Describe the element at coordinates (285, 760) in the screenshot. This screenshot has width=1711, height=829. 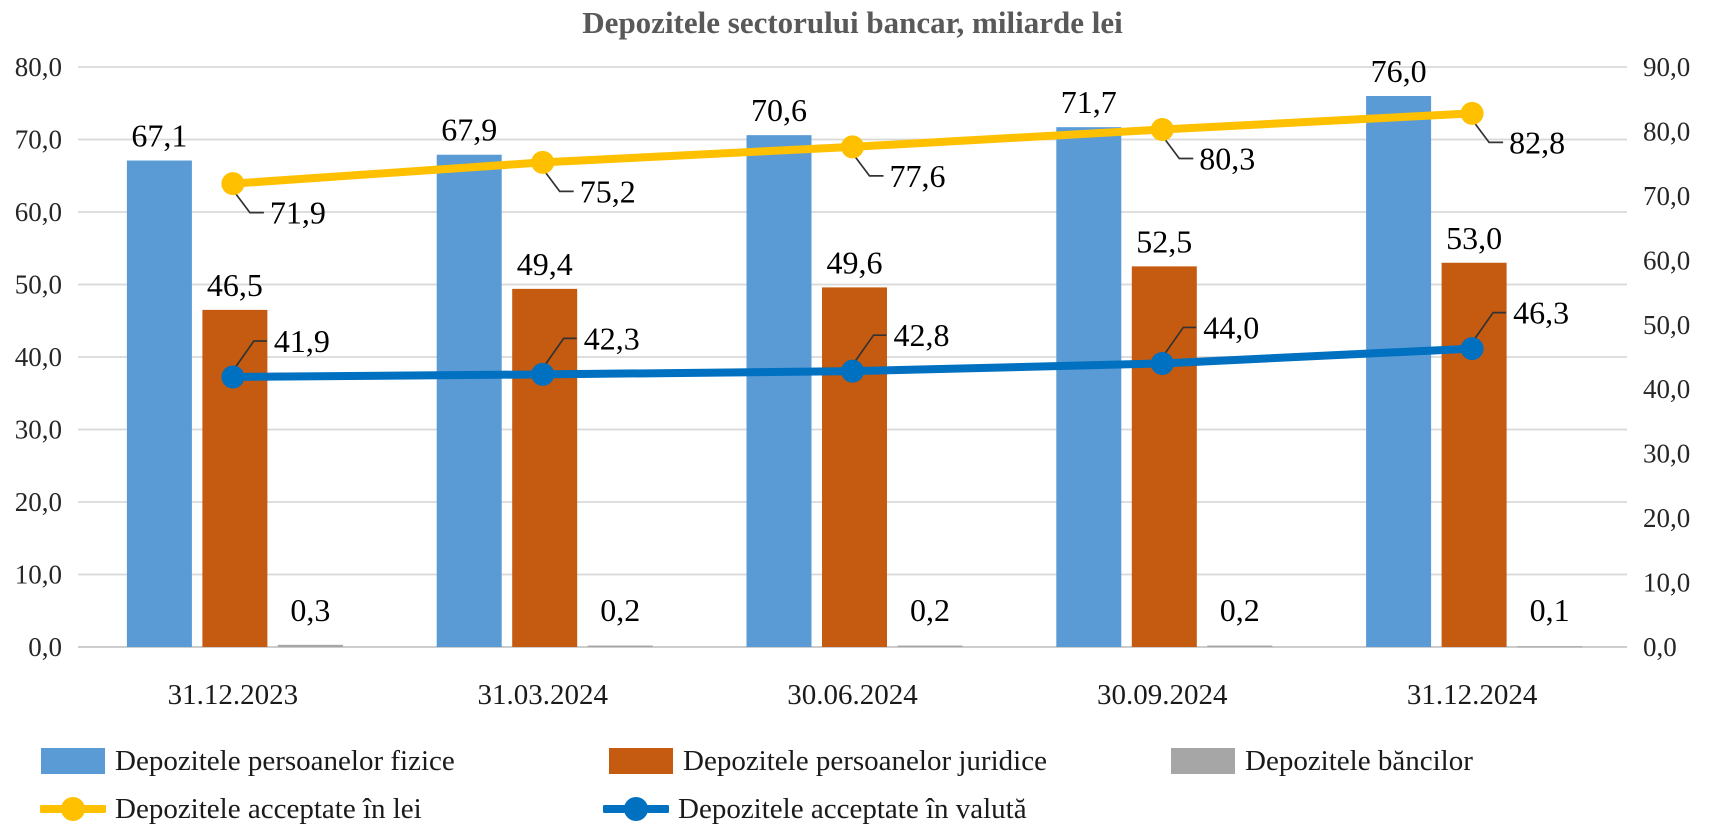
I see `legend-label: Depozitele persoanelor fizice` at that location.